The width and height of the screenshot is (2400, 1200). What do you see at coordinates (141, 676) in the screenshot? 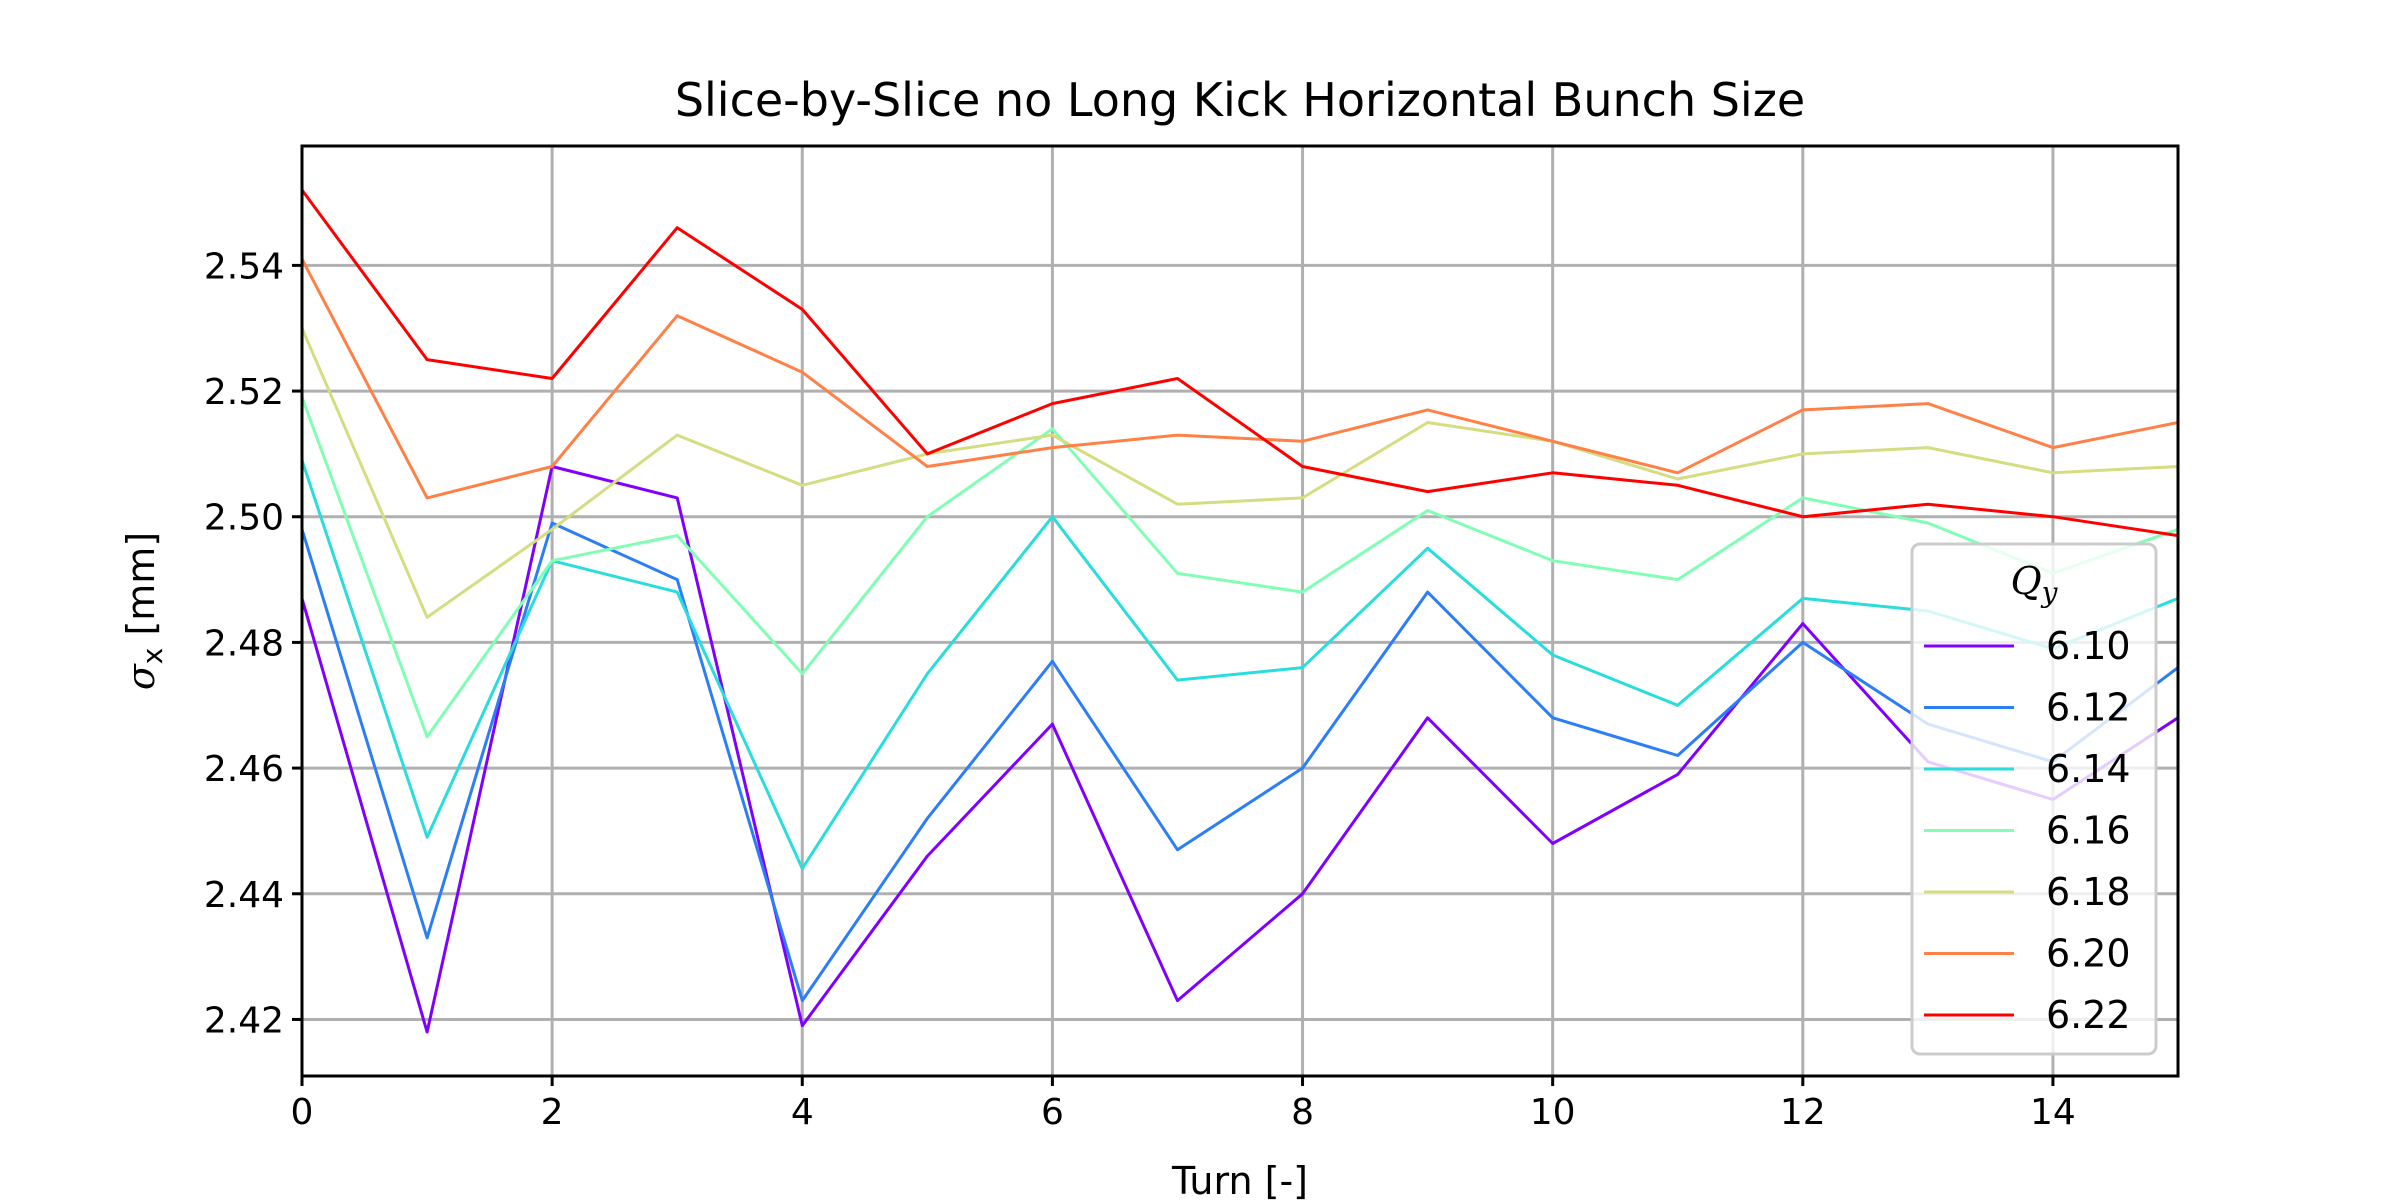
I see `y-axis-label-symbol: σ` at bounding box center [141, 676].